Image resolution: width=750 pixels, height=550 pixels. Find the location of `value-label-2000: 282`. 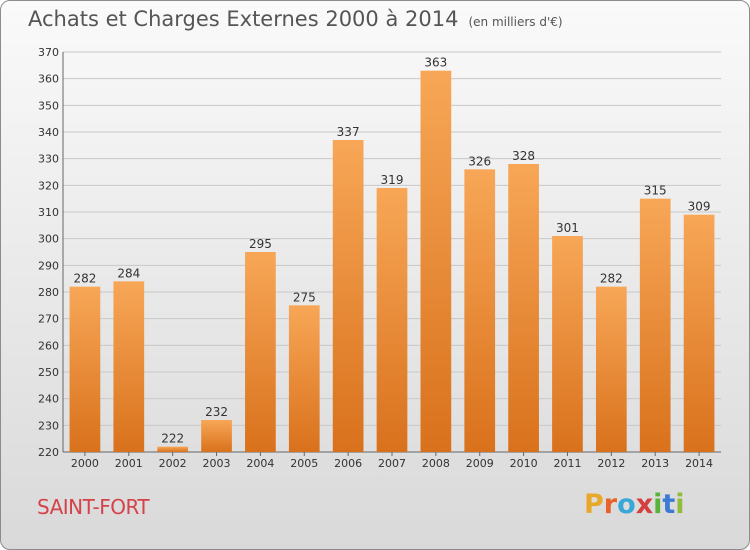

value-label-2000: 282 is located at coordinates (84, 279).